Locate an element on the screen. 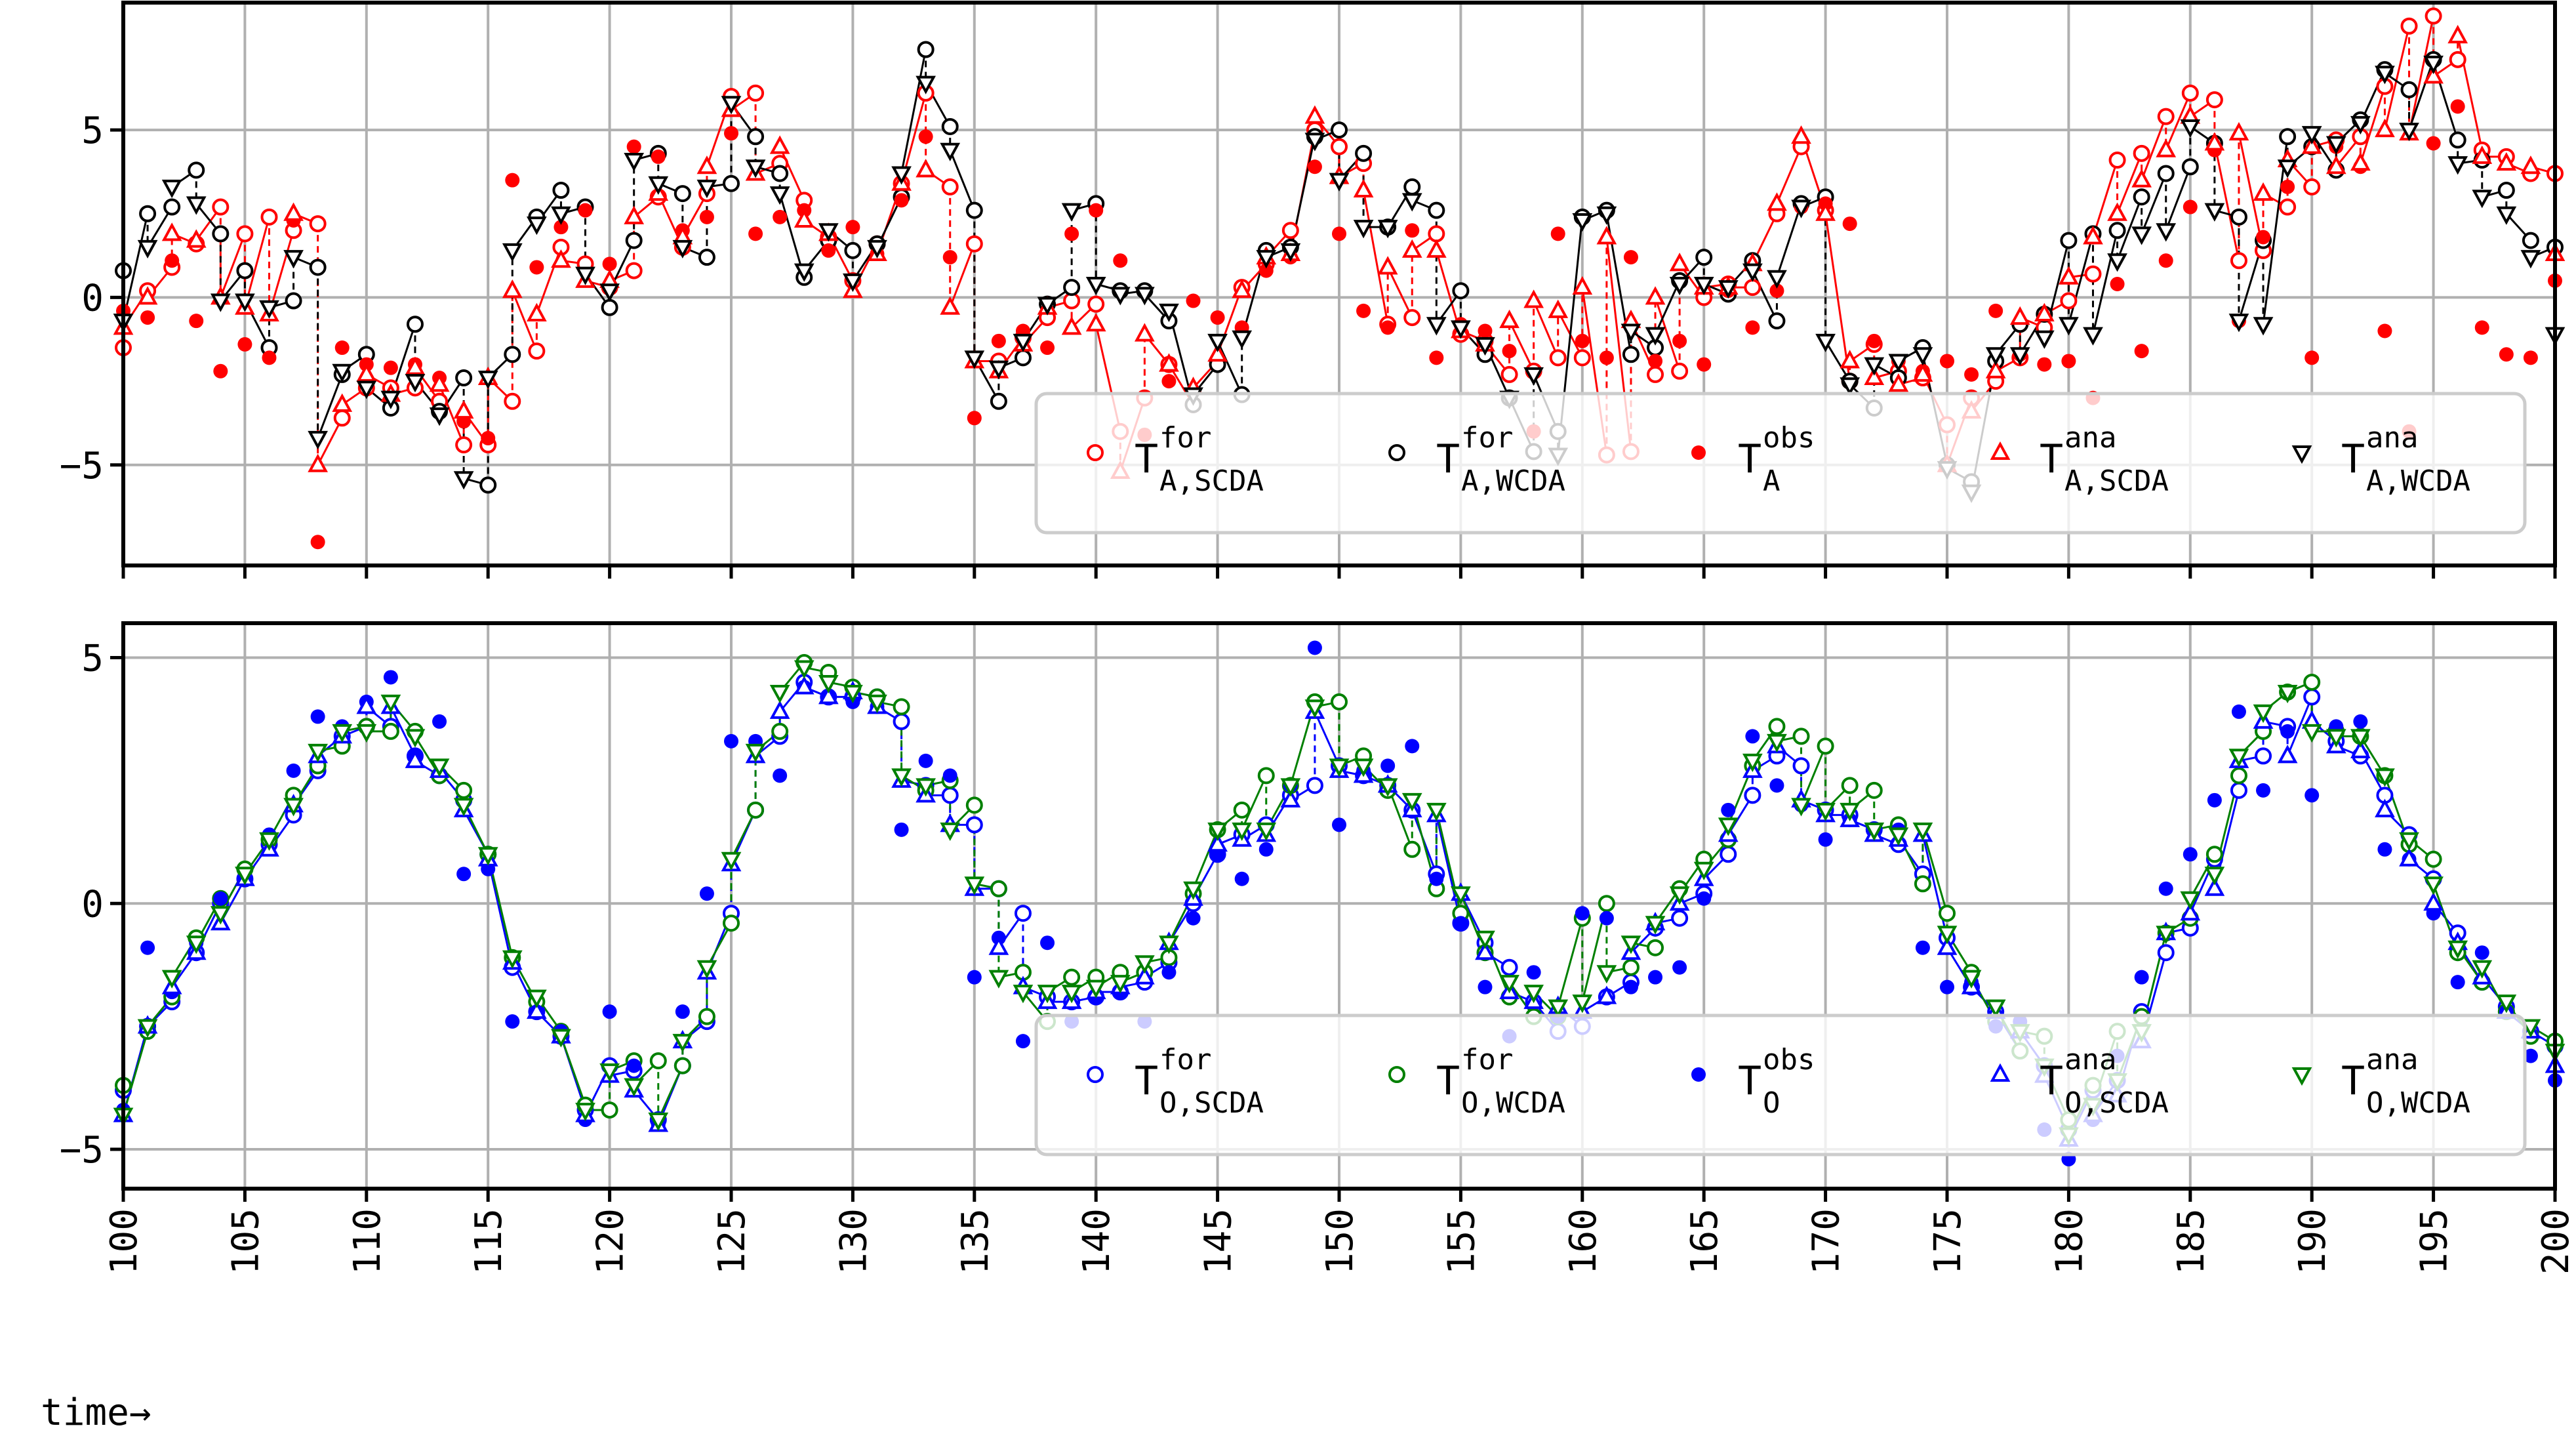 Image resolution: width=2576 pixels, height=1434 pixels. x-tick-label: 165 is located at coordinates (1704, 1241).